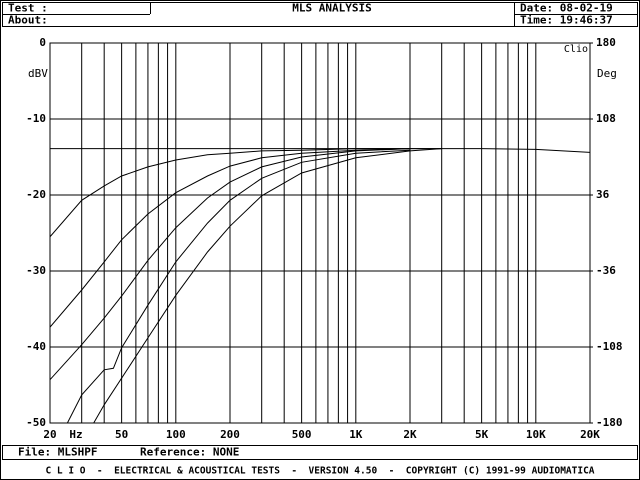  I want to click on test-label: Test :, so click(28, 8).